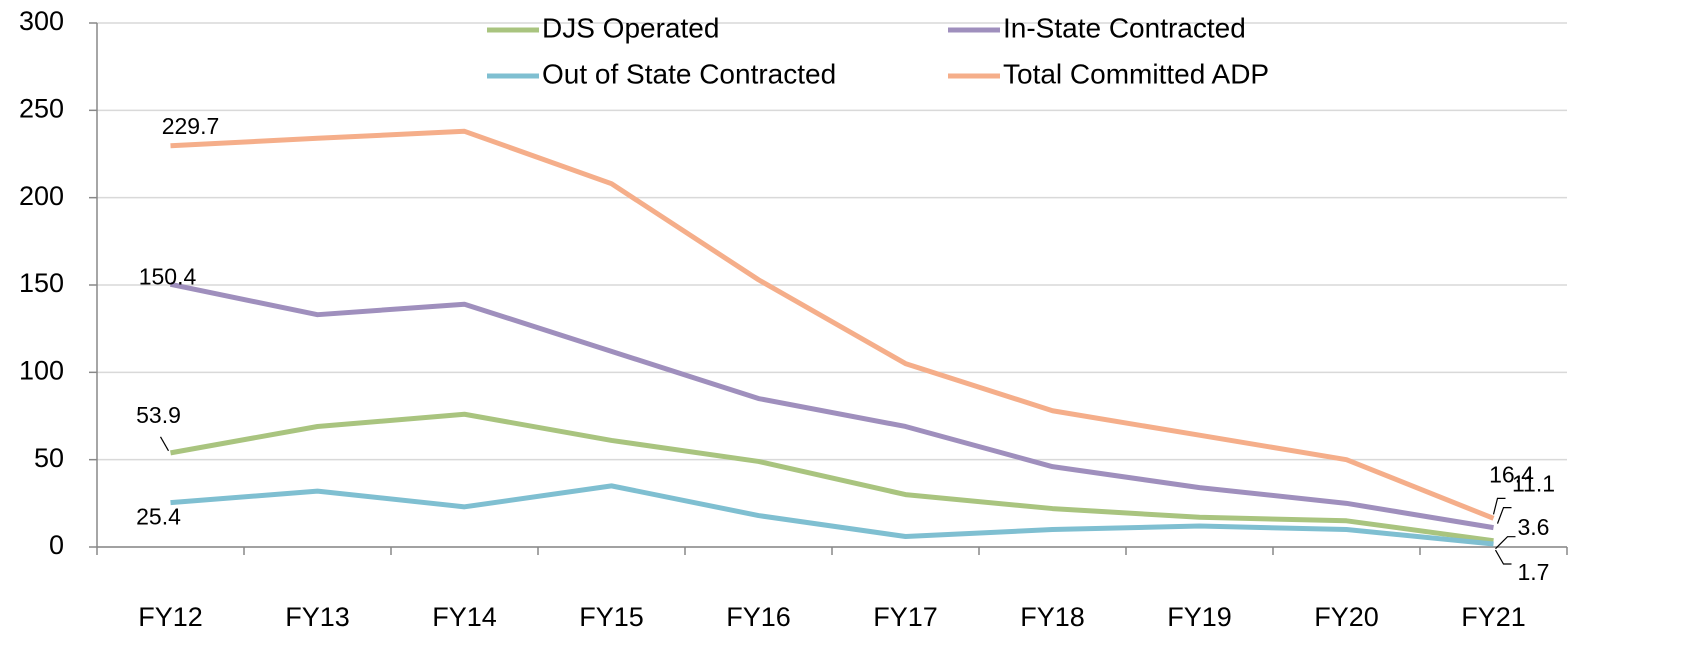  Describe the element at coordinates (832, 515) in the screenshot. I see `line-series` at that location.